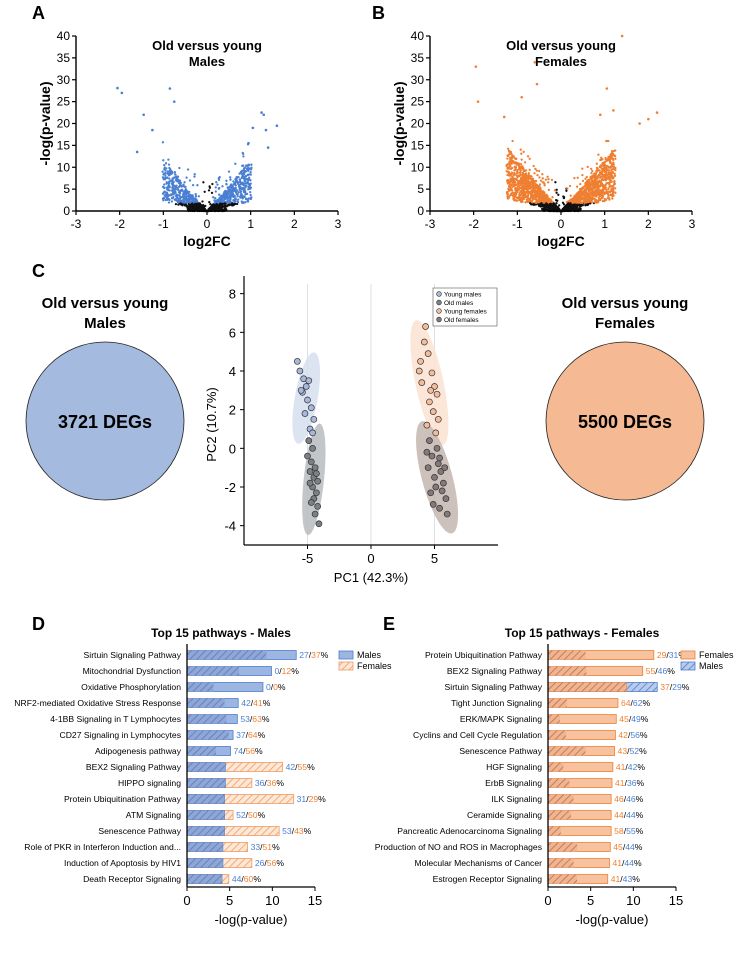 The height and width of the screenshot is (963, 746). I want to click on pathway-label: Protein Ubiquitination Pathway, so click(123, 799).